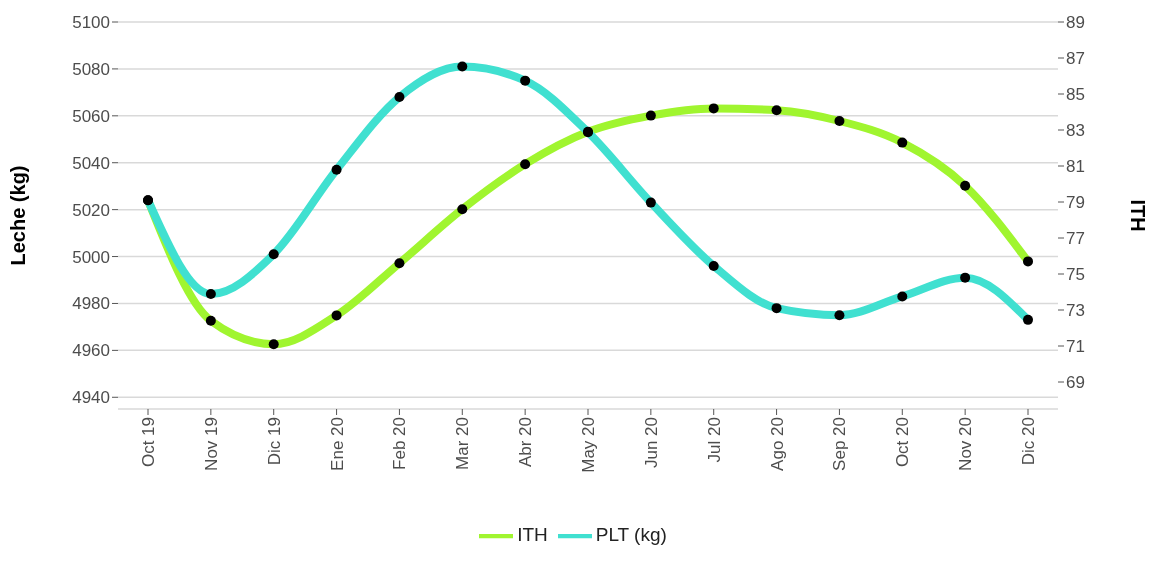 The width and height of the screenshot is (1157, 569). Describe the element at coordinates (91, 116) in the screenshot. I see `y-tick-label: 5060` at that location.